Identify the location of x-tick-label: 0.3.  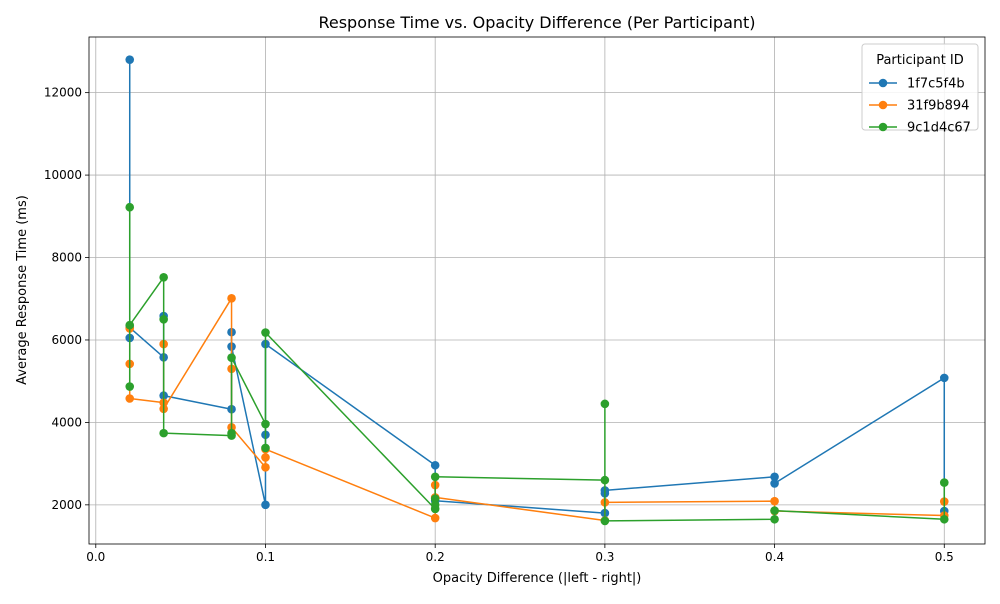
(604, 557).